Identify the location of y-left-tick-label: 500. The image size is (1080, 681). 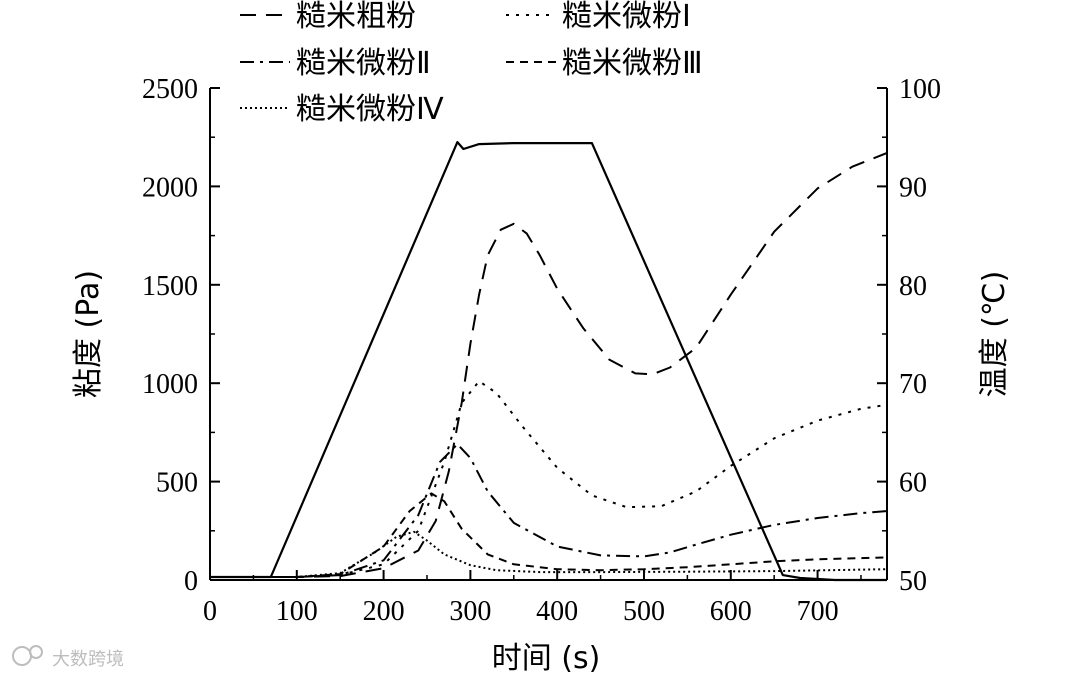
(177, 483).